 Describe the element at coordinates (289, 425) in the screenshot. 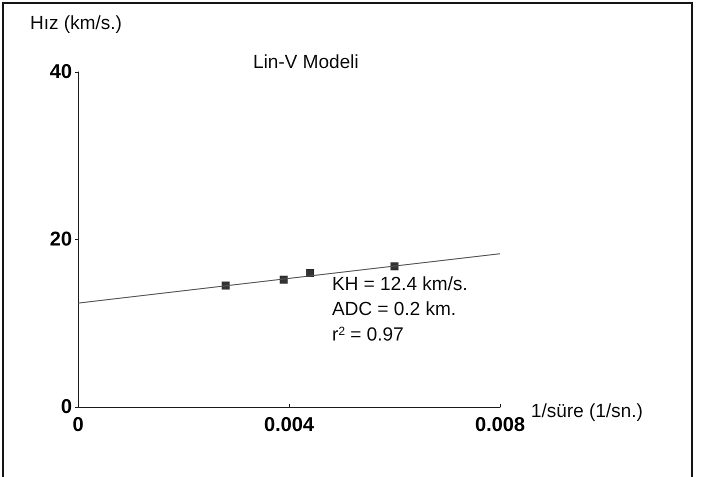

I see `x-tick-label: 0.004` at that location.